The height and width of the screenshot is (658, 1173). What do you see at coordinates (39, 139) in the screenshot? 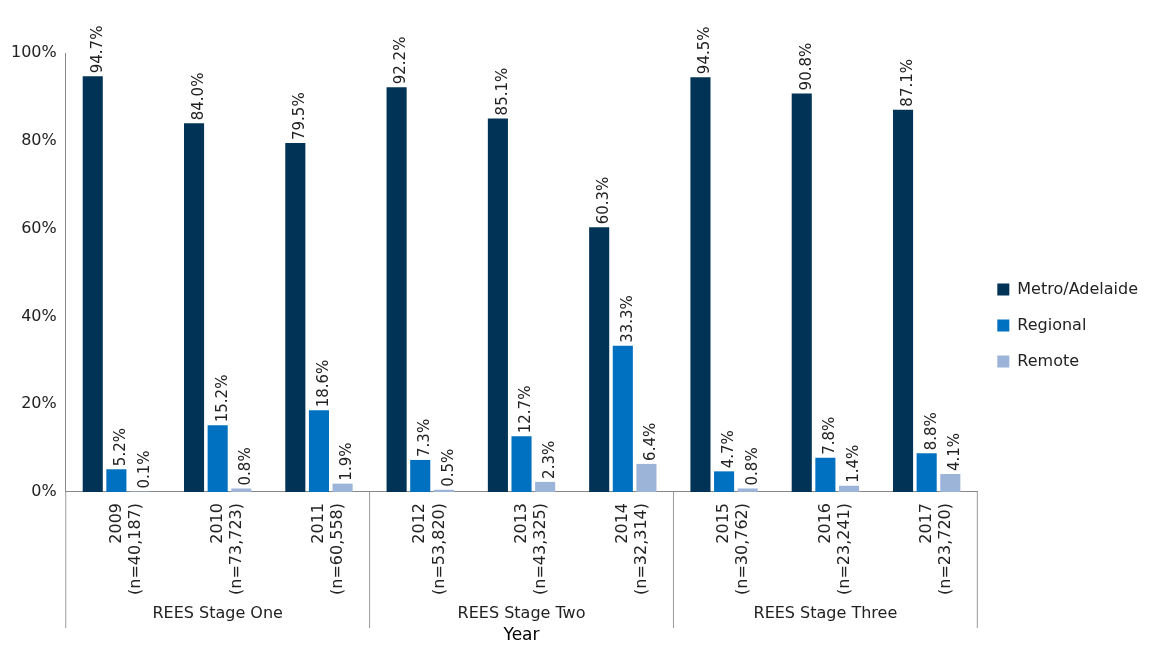
I see `y-tick-label: 80%` at bounding box center [39, 139].